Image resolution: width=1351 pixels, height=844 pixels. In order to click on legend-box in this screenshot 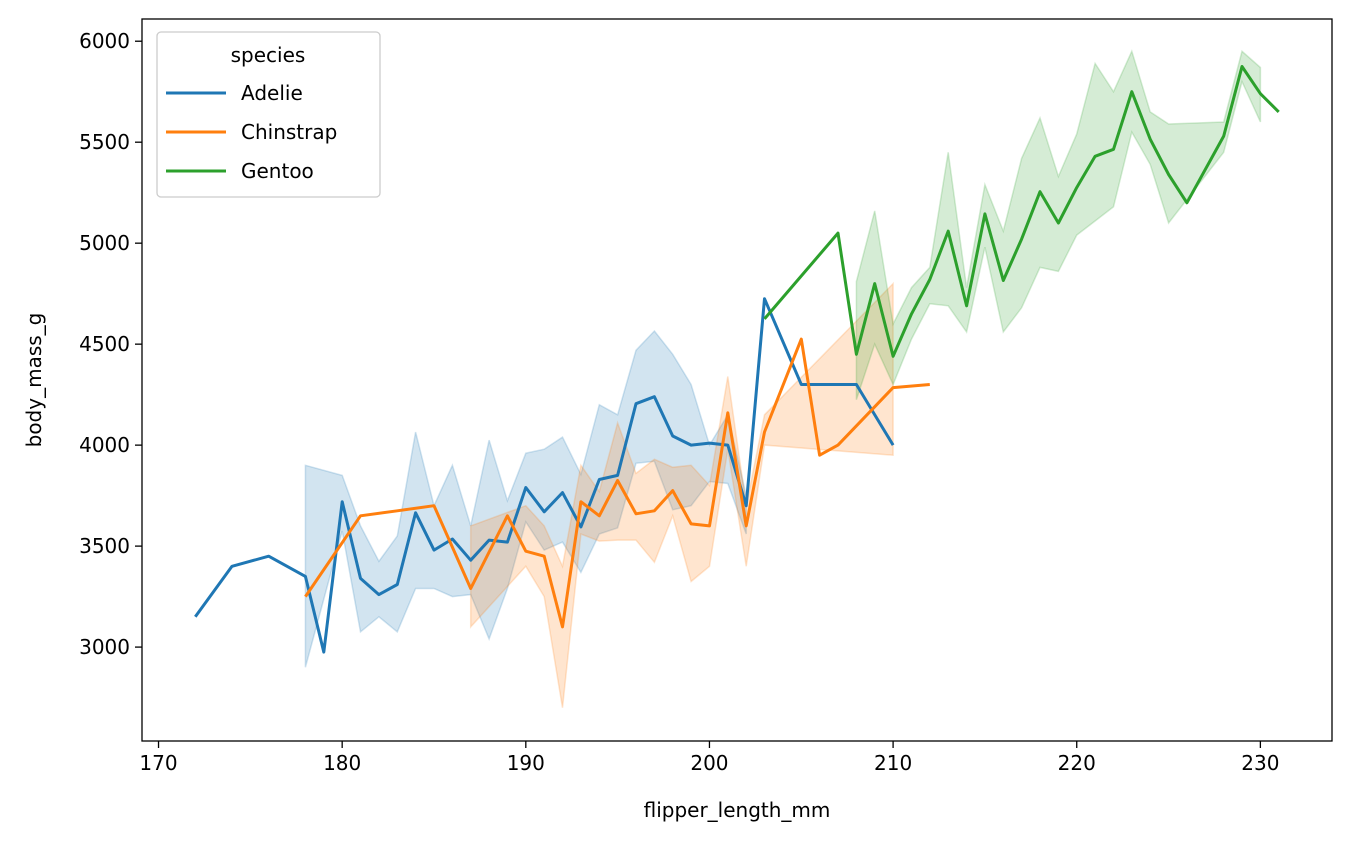, I will do `click(268, 114)`.